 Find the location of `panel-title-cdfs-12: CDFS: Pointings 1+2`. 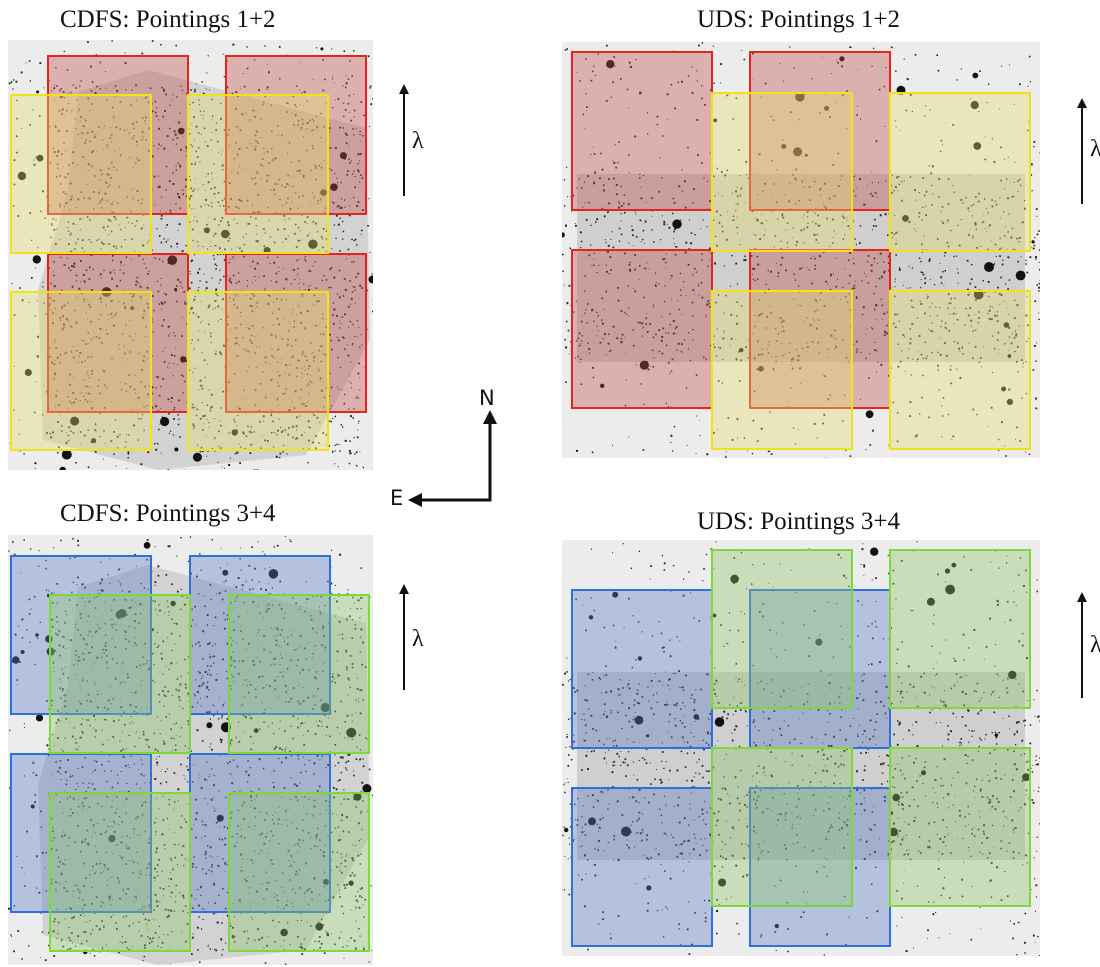

panel-title-cdfs-12: CDFS: Pointings 1+2 is located at coordinates (168, 19).